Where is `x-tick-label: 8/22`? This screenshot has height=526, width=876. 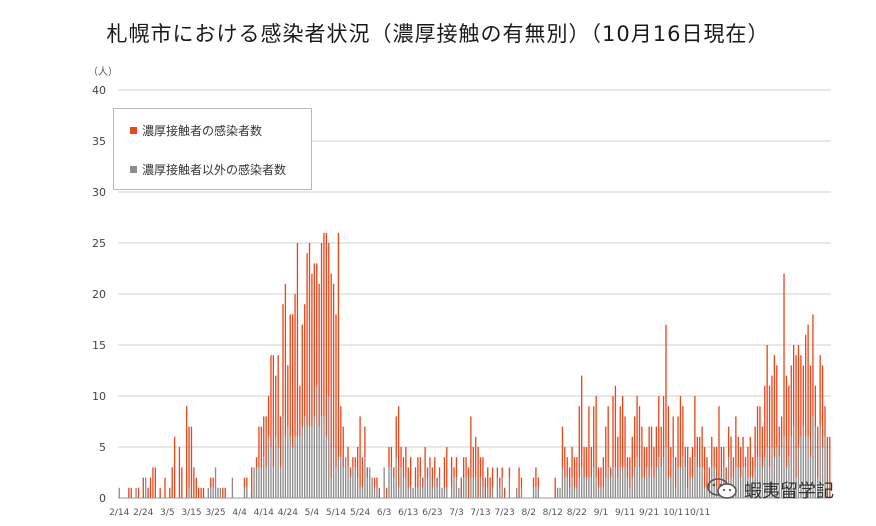
x-tick-label: 8/22 is located at coordinates (577, 513).